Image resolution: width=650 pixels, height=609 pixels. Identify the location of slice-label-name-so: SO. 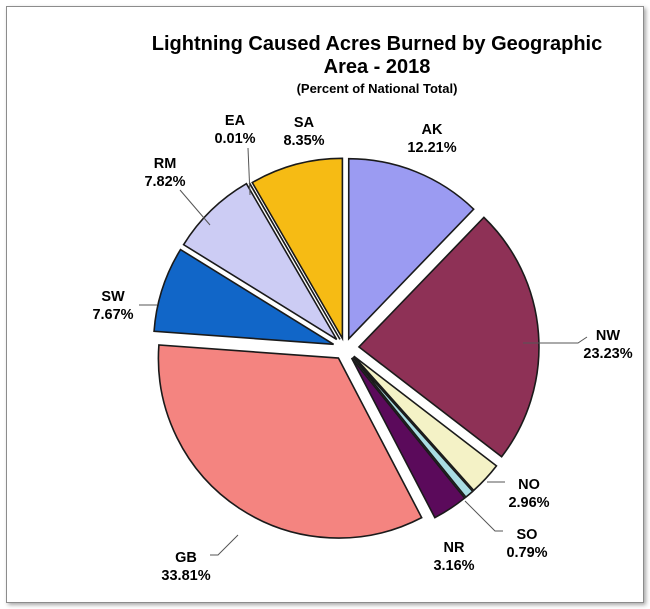
(527, 535).